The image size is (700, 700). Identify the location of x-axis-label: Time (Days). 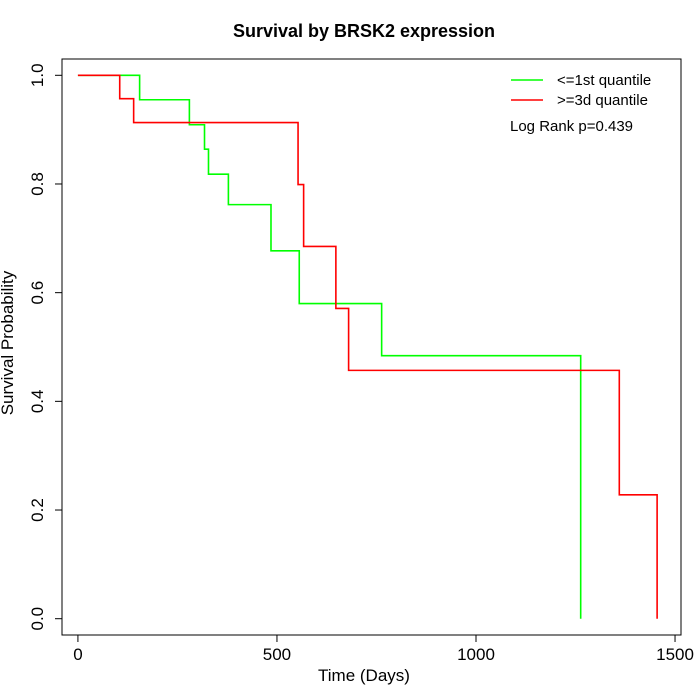
(364, 675).